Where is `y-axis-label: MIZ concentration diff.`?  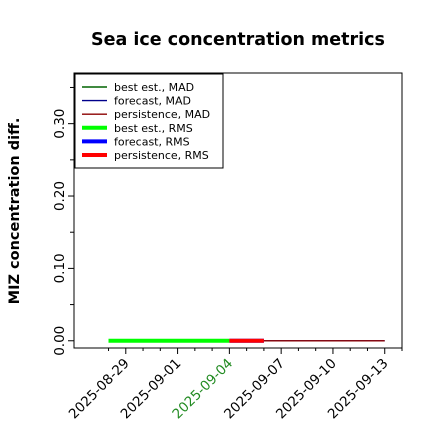 y-axis-label: MIZ concentration diff. is located at coordinates (15, 211).